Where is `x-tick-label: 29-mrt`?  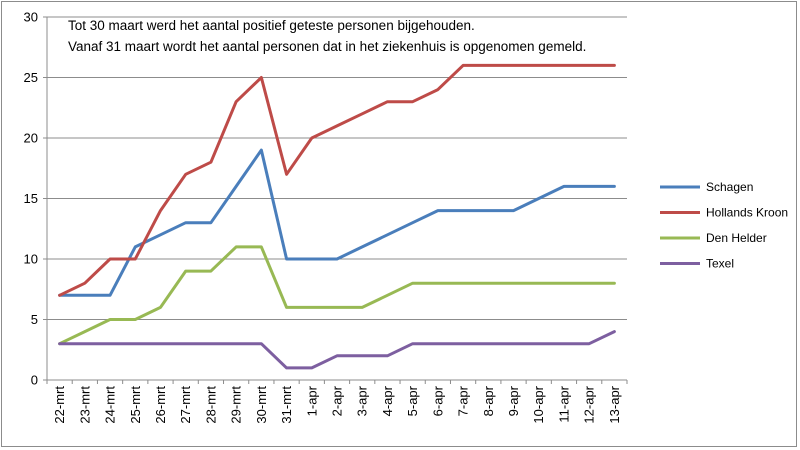 x-tick-label: 29-mrt is located at coordinates (236, 405).